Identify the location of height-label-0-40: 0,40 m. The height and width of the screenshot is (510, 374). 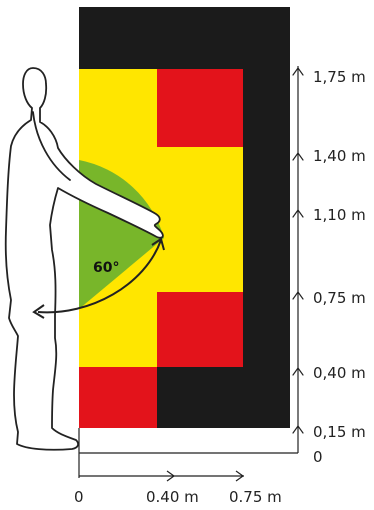
(339, 373).